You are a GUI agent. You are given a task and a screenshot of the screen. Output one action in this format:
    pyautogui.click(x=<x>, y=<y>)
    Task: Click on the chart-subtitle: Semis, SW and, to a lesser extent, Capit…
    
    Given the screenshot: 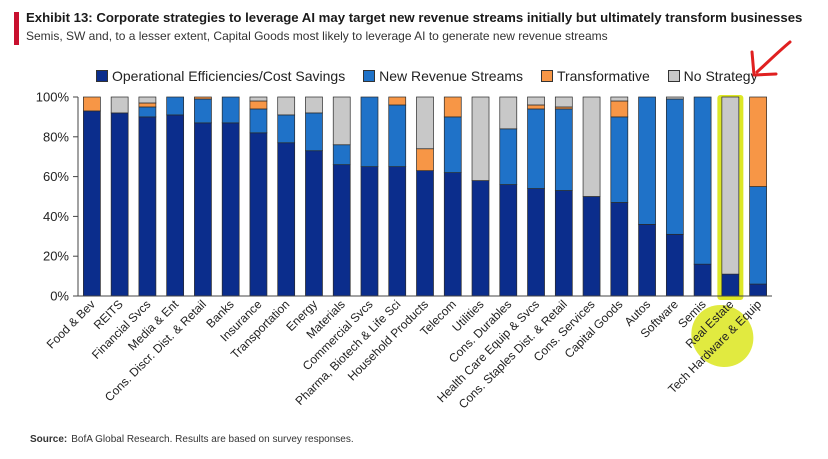 What is the action you would take?
    pyautogui.click(x=317, y=36)
    